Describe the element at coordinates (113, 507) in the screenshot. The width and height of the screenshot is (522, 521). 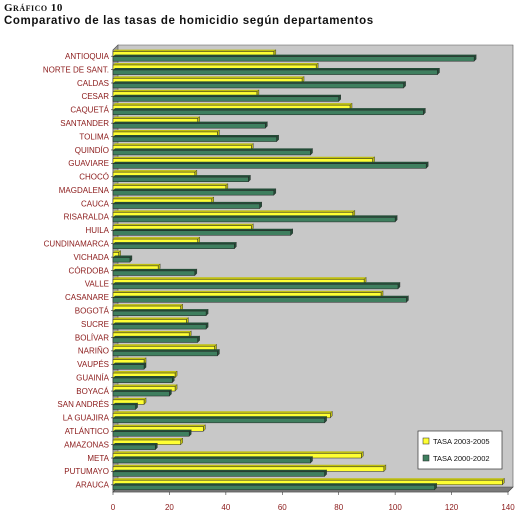
I see `x-tick-label: 0` at that location.